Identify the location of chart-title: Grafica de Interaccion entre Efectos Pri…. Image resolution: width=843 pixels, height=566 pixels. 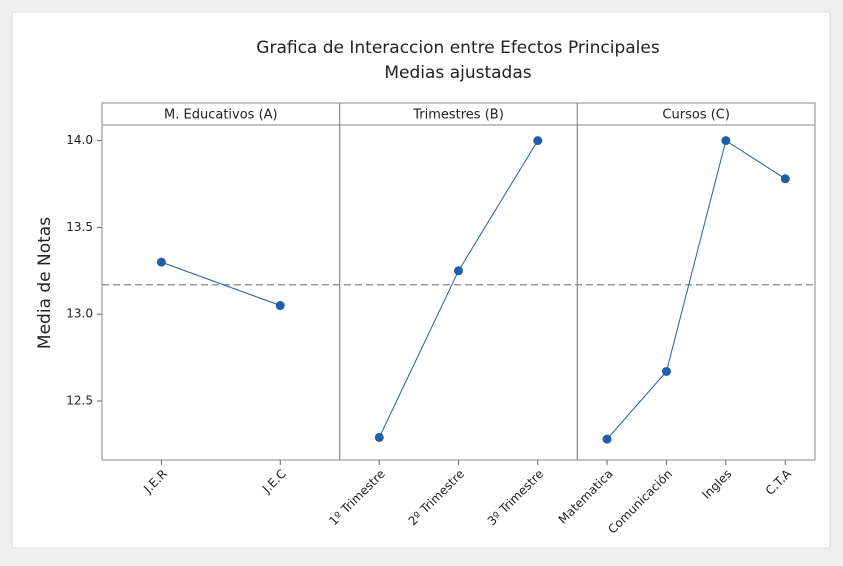
(458, 48).